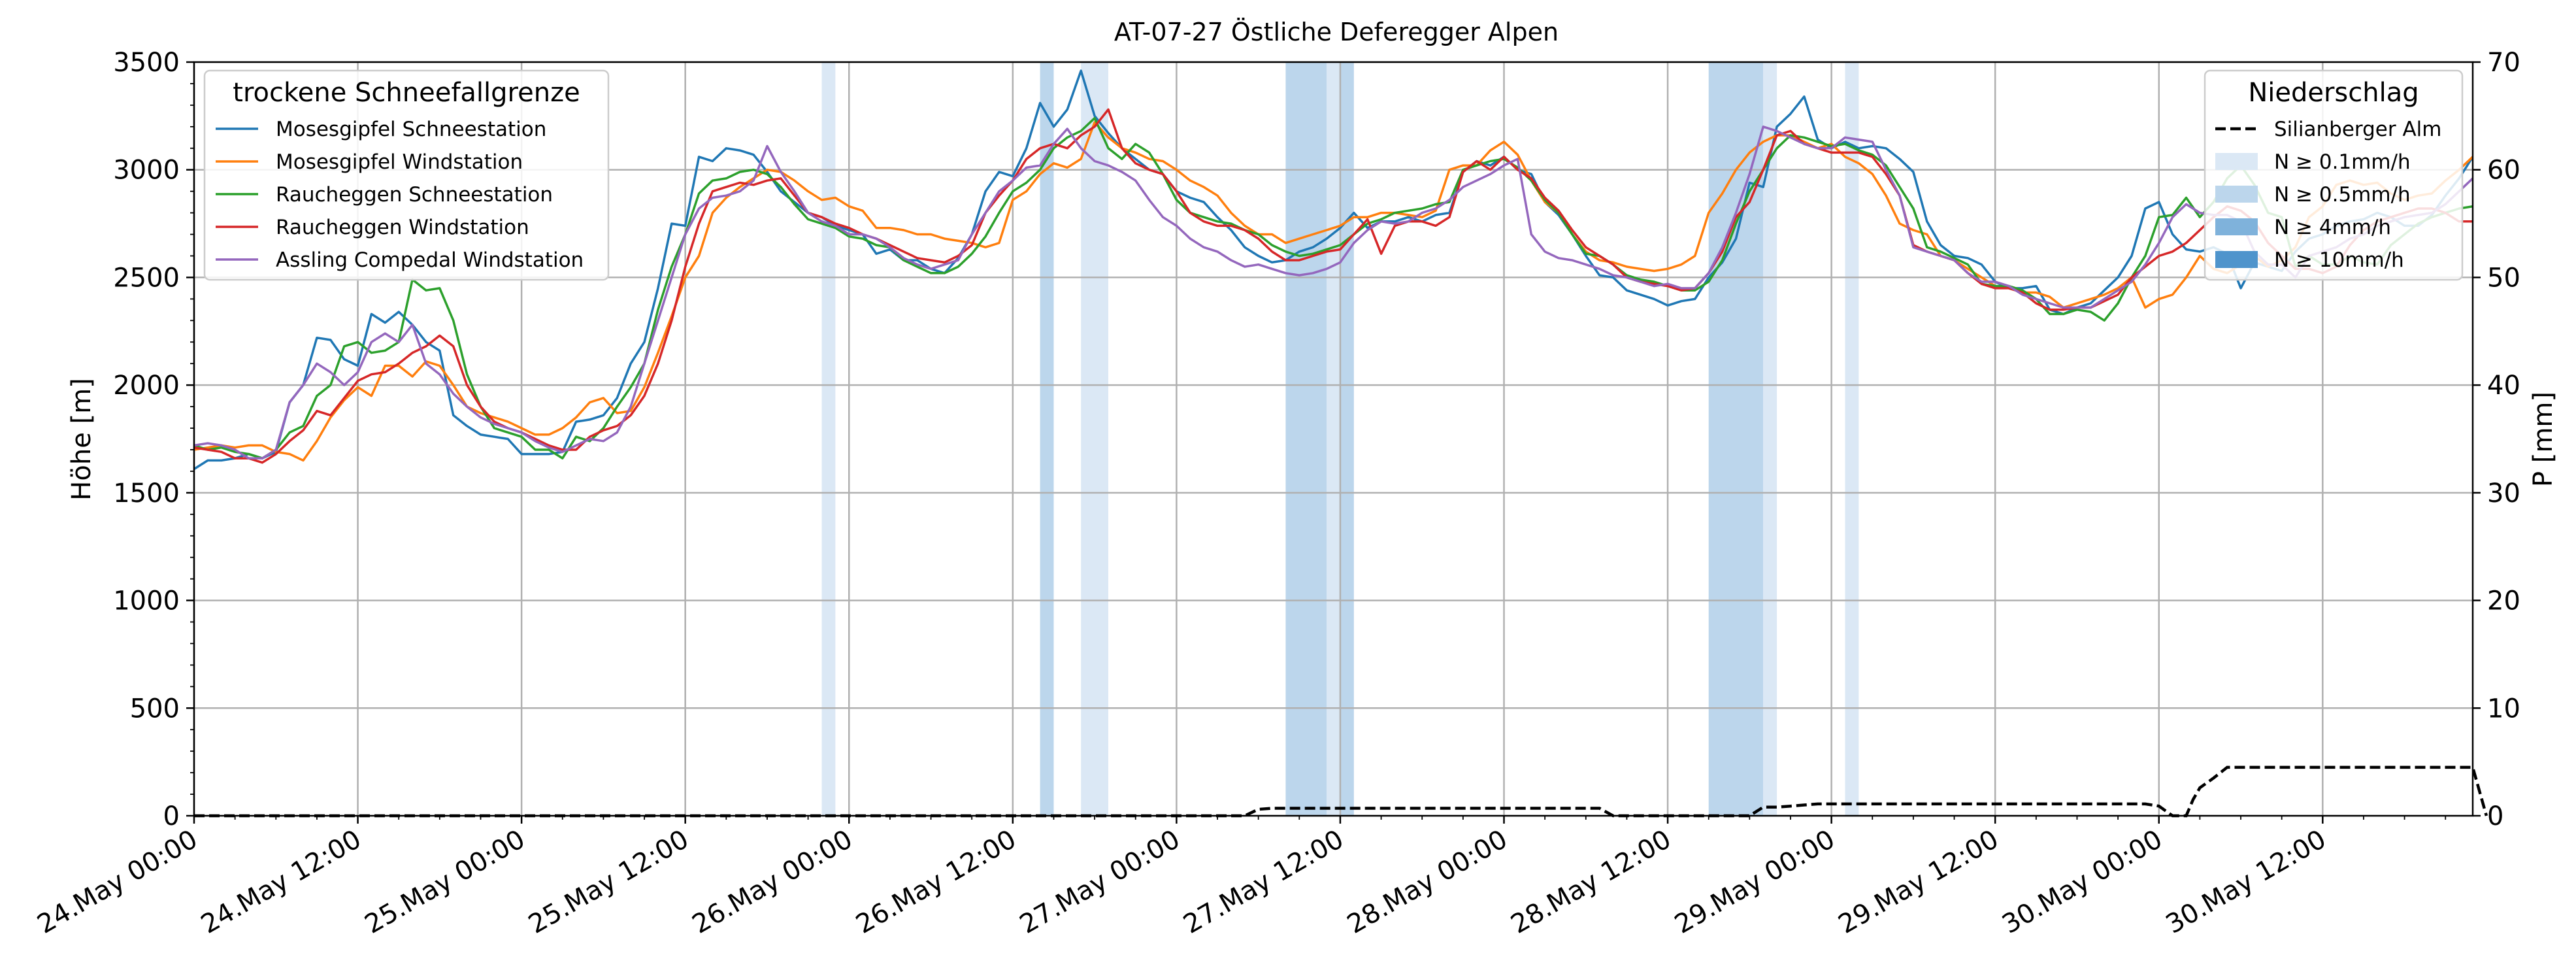 Image resolution: width=2576 pixels, height=972 pixels. Describe the element at coordinates (2543, 439) in the screenshot. I see `y2-axis-label: P [mm]` at that location.